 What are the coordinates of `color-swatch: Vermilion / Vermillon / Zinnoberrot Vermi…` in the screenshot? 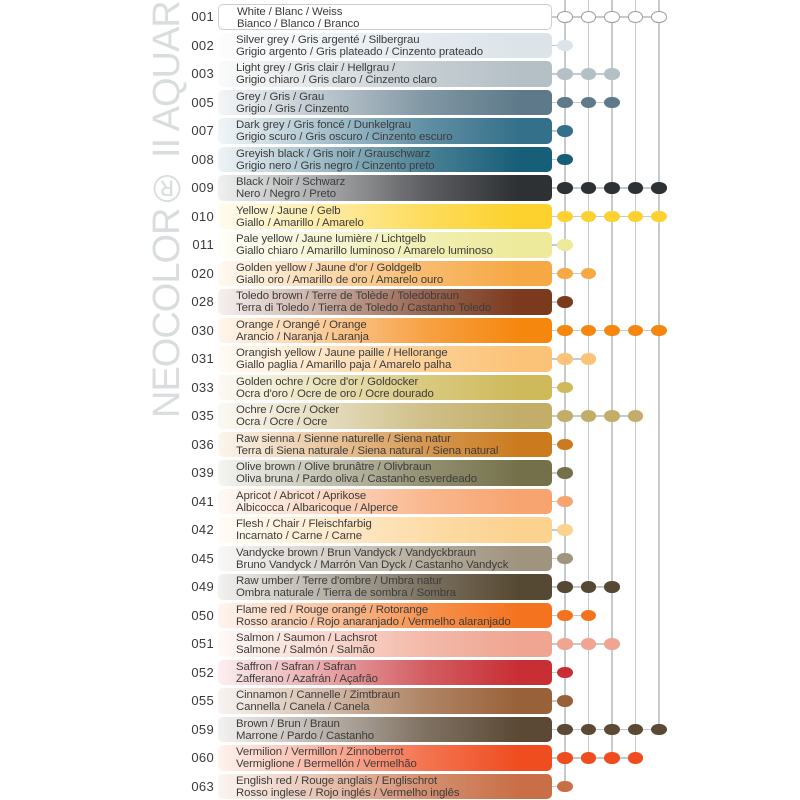 It's located at (385, 758).